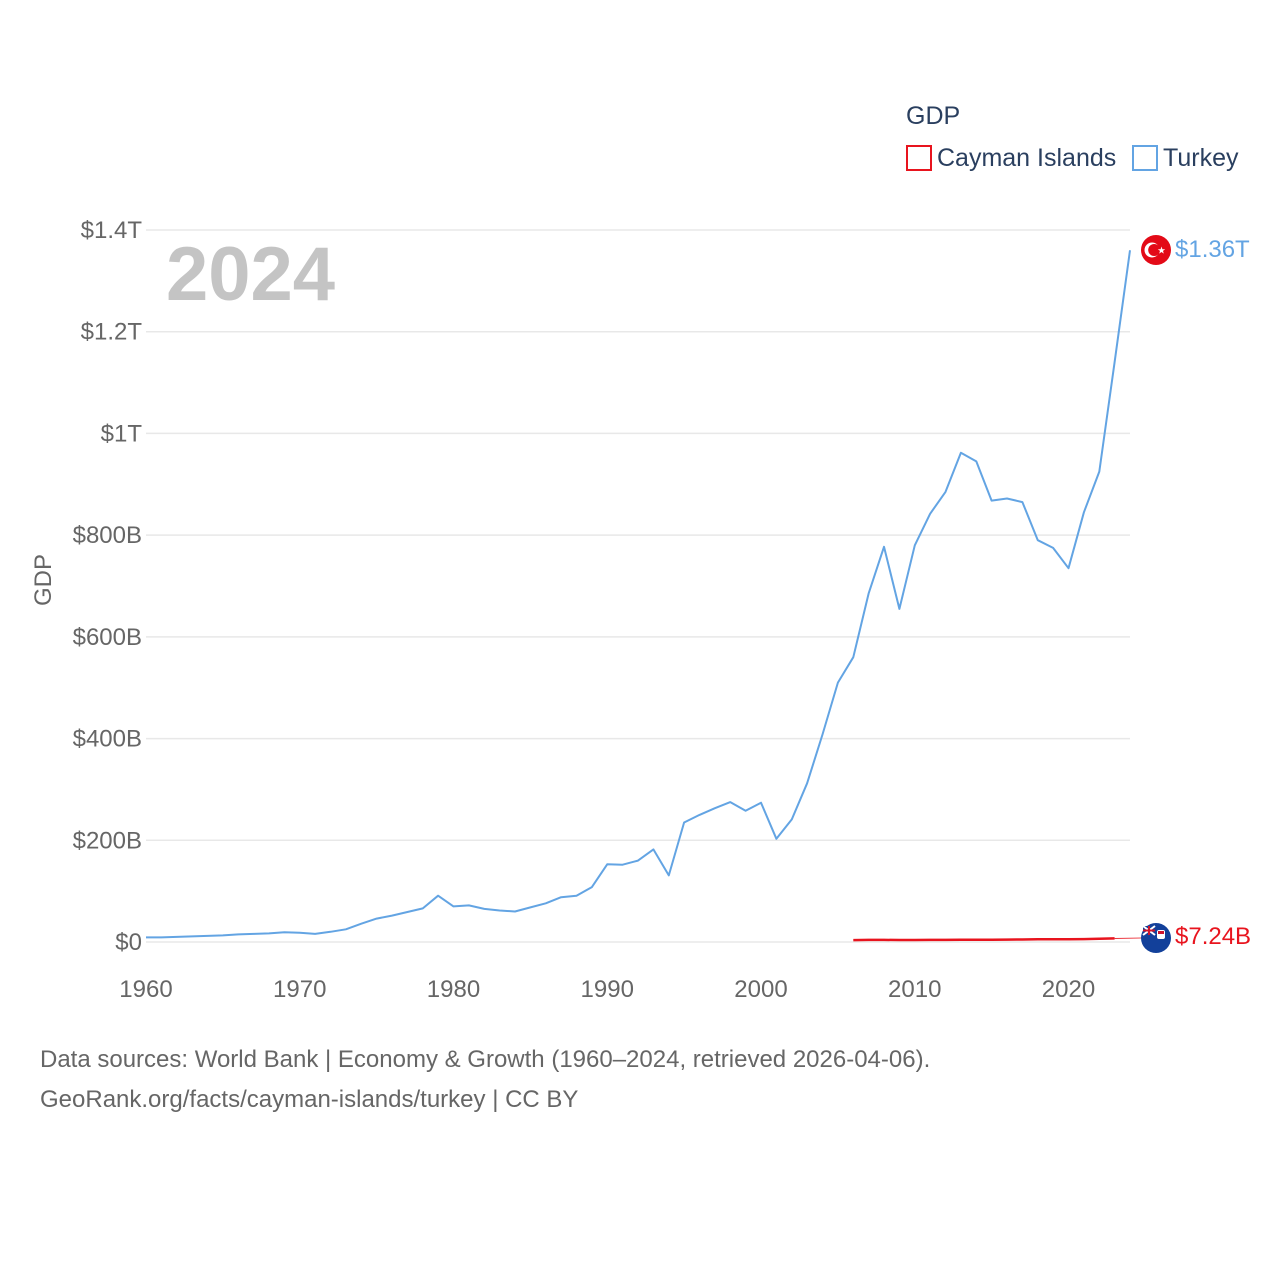 The height and width of the screenshot is (1280, 1280). Describe the element at coordinates (122, 433) in the screenshot. I see `y-tick-label: $1T` at that location.